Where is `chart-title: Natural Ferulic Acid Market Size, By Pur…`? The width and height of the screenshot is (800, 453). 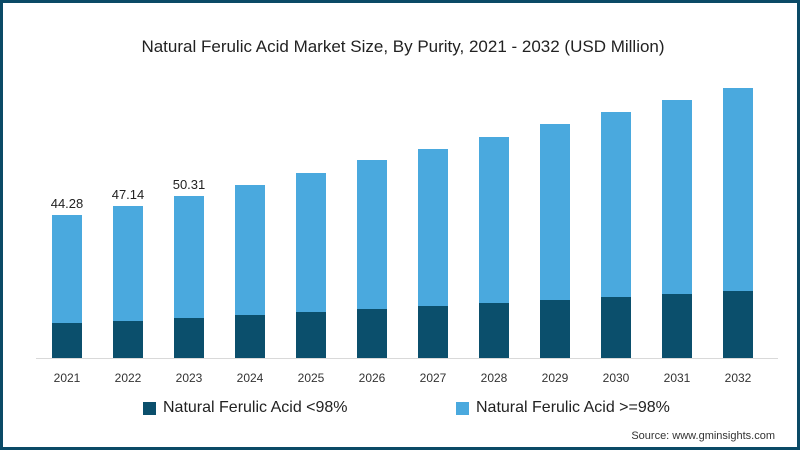
chart-title: Natural Ferulic Acid Market Size, By Pur… is located at coordinates (403, 46).